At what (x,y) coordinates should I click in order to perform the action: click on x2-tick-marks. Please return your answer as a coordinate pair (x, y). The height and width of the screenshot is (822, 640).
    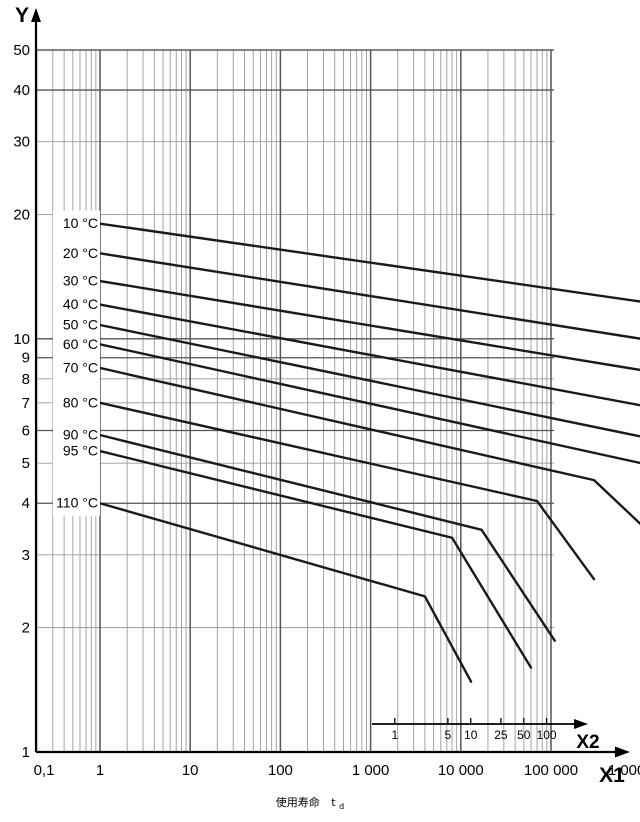
    Looking at the image, I should click on (471, 721).